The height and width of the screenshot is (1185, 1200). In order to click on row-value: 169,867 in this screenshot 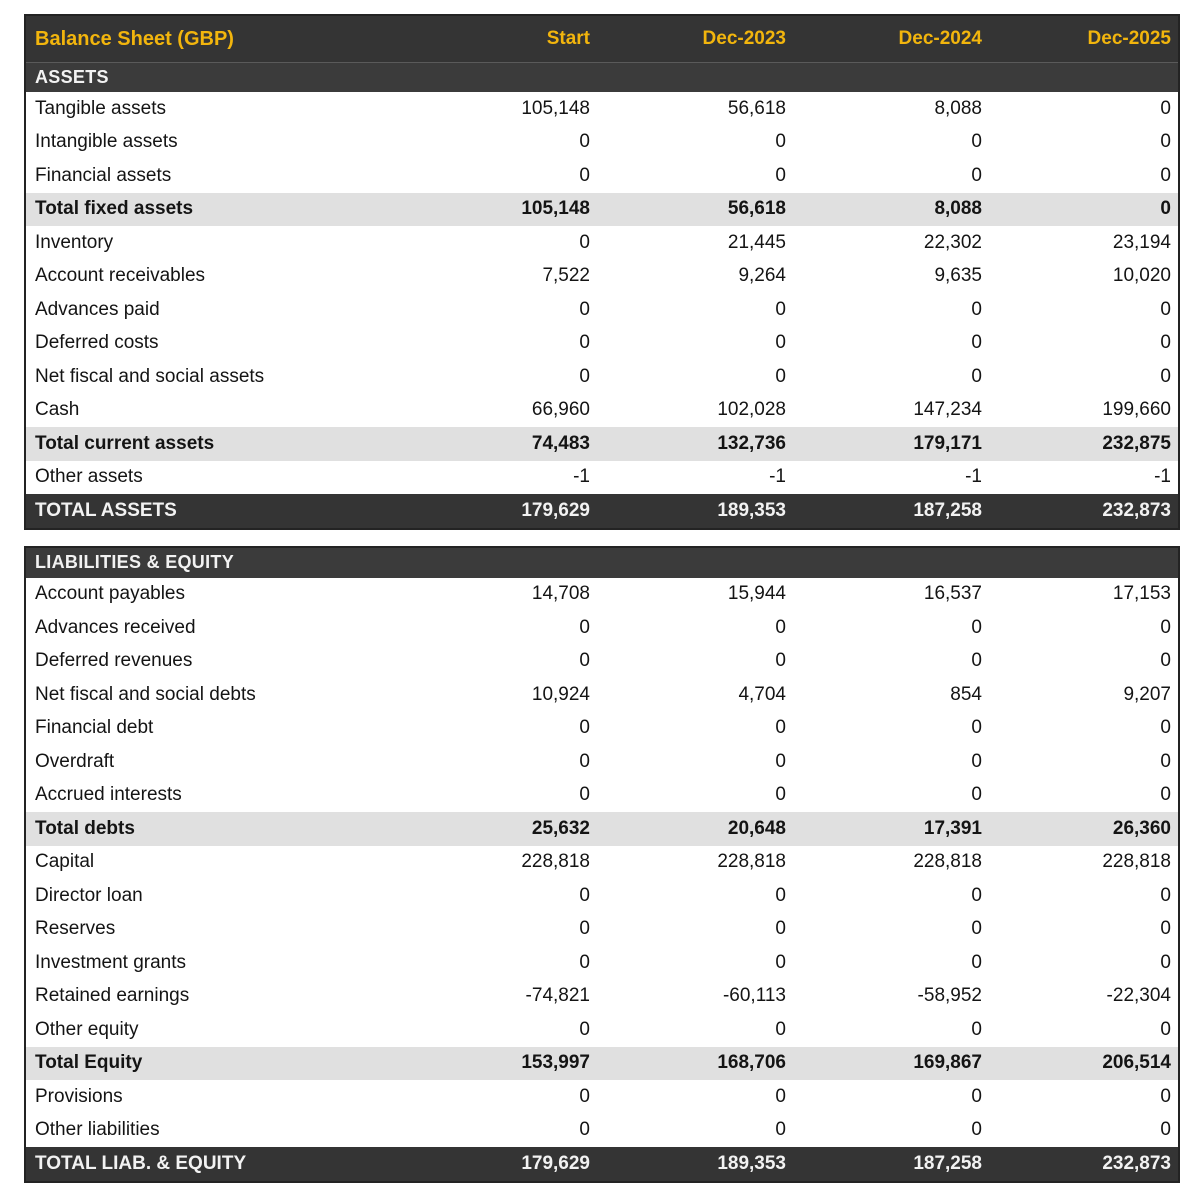, I will do `click(947, 1063)`.